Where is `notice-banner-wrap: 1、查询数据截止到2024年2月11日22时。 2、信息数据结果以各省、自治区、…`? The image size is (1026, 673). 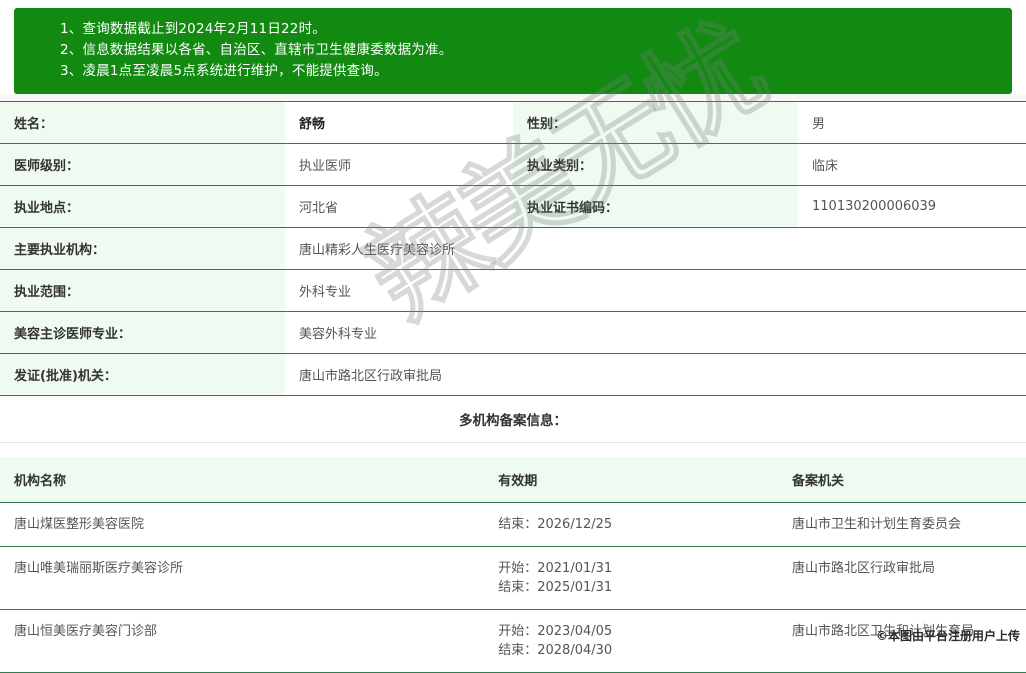 notice-banner-wrap: 1、查询数据截止到2024年2月11日22时。 2、信息数据结果以各省、自治区、… is located at coordinates (513, 47).